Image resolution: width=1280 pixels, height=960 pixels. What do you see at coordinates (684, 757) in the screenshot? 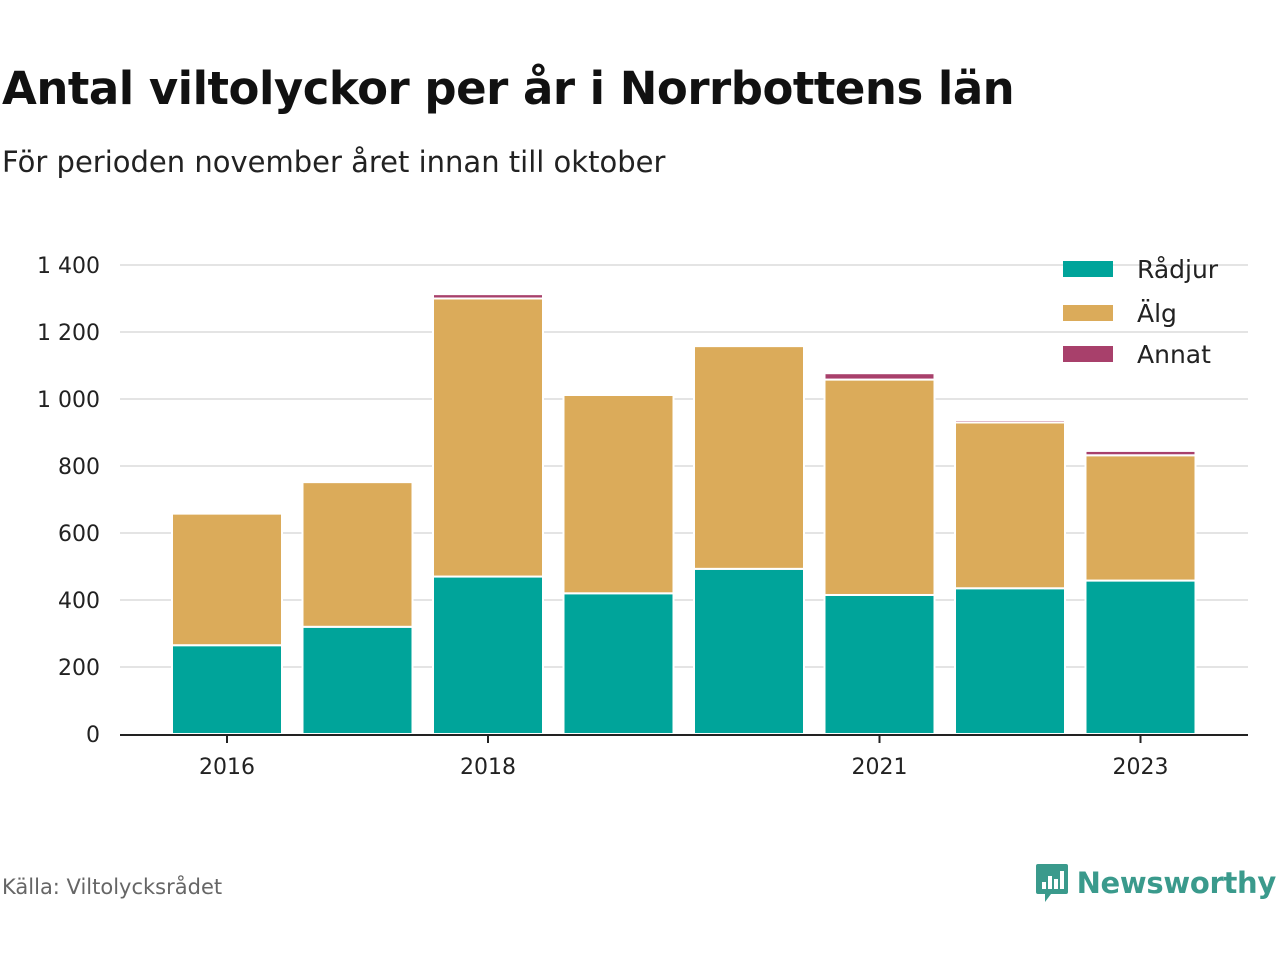
I see `x-axis-ticks: 2016 2018 2021 2023` at bounding box center [684, 757].